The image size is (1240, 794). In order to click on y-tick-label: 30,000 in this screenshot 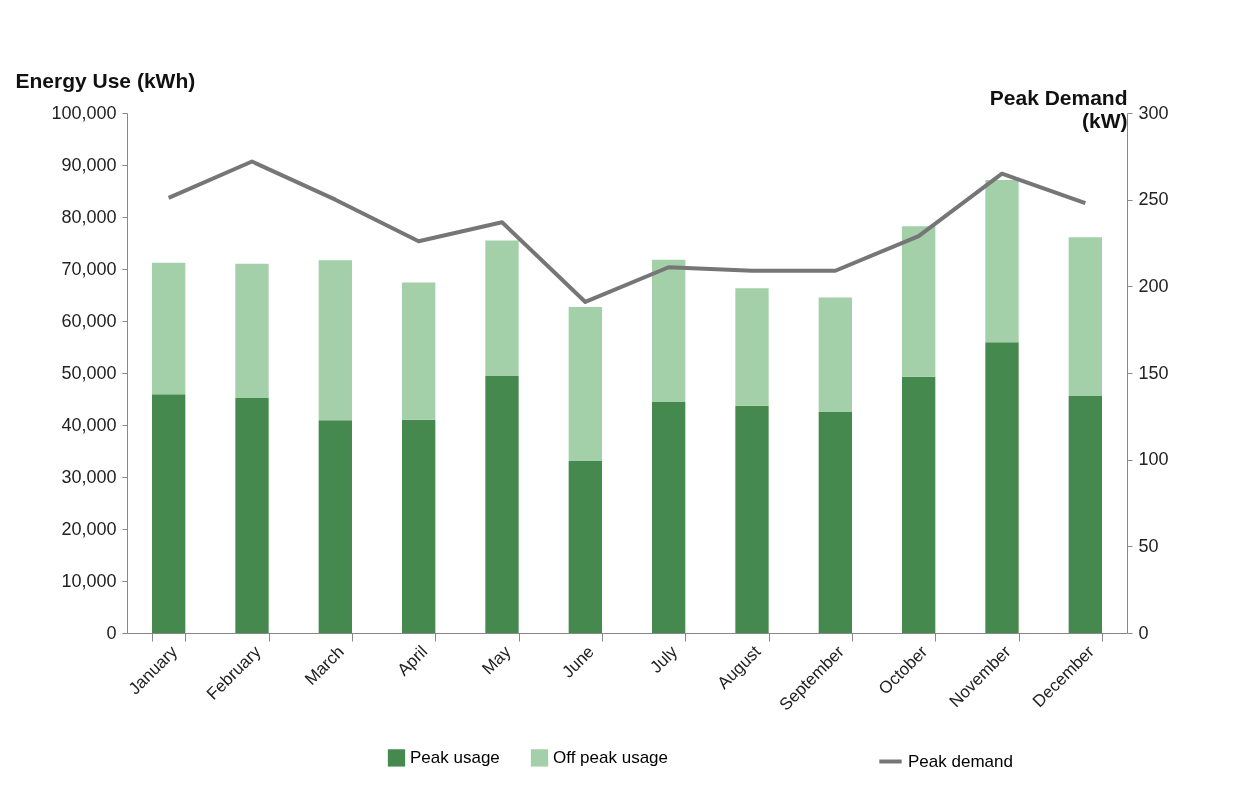, I will do `click(89, 476)`.